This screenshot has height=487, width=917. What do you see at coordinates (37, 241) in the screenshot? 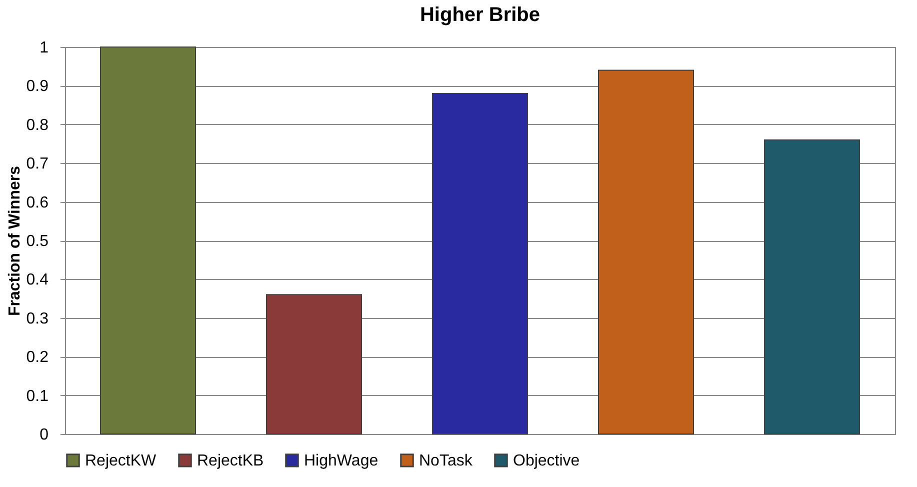
I see `y-tick-label: 0.5` at bounding box center [37, 241].